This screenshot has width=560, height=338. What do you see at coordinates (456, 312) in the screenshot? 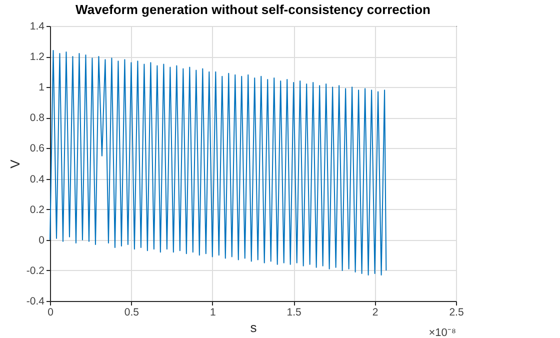
I see `x-tick-label: 2.5` at bounding box center [456, 312].